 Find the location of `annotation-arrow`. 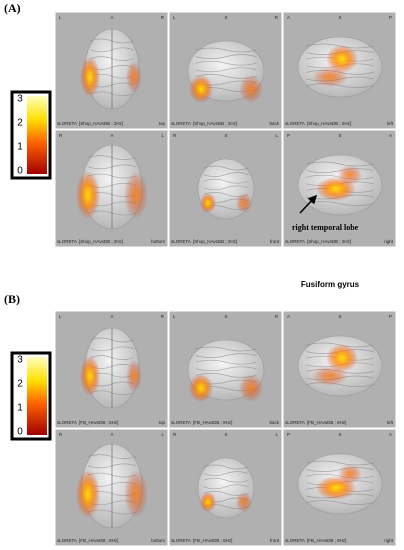

annotation-arrow is located at coordinates (308, 204).